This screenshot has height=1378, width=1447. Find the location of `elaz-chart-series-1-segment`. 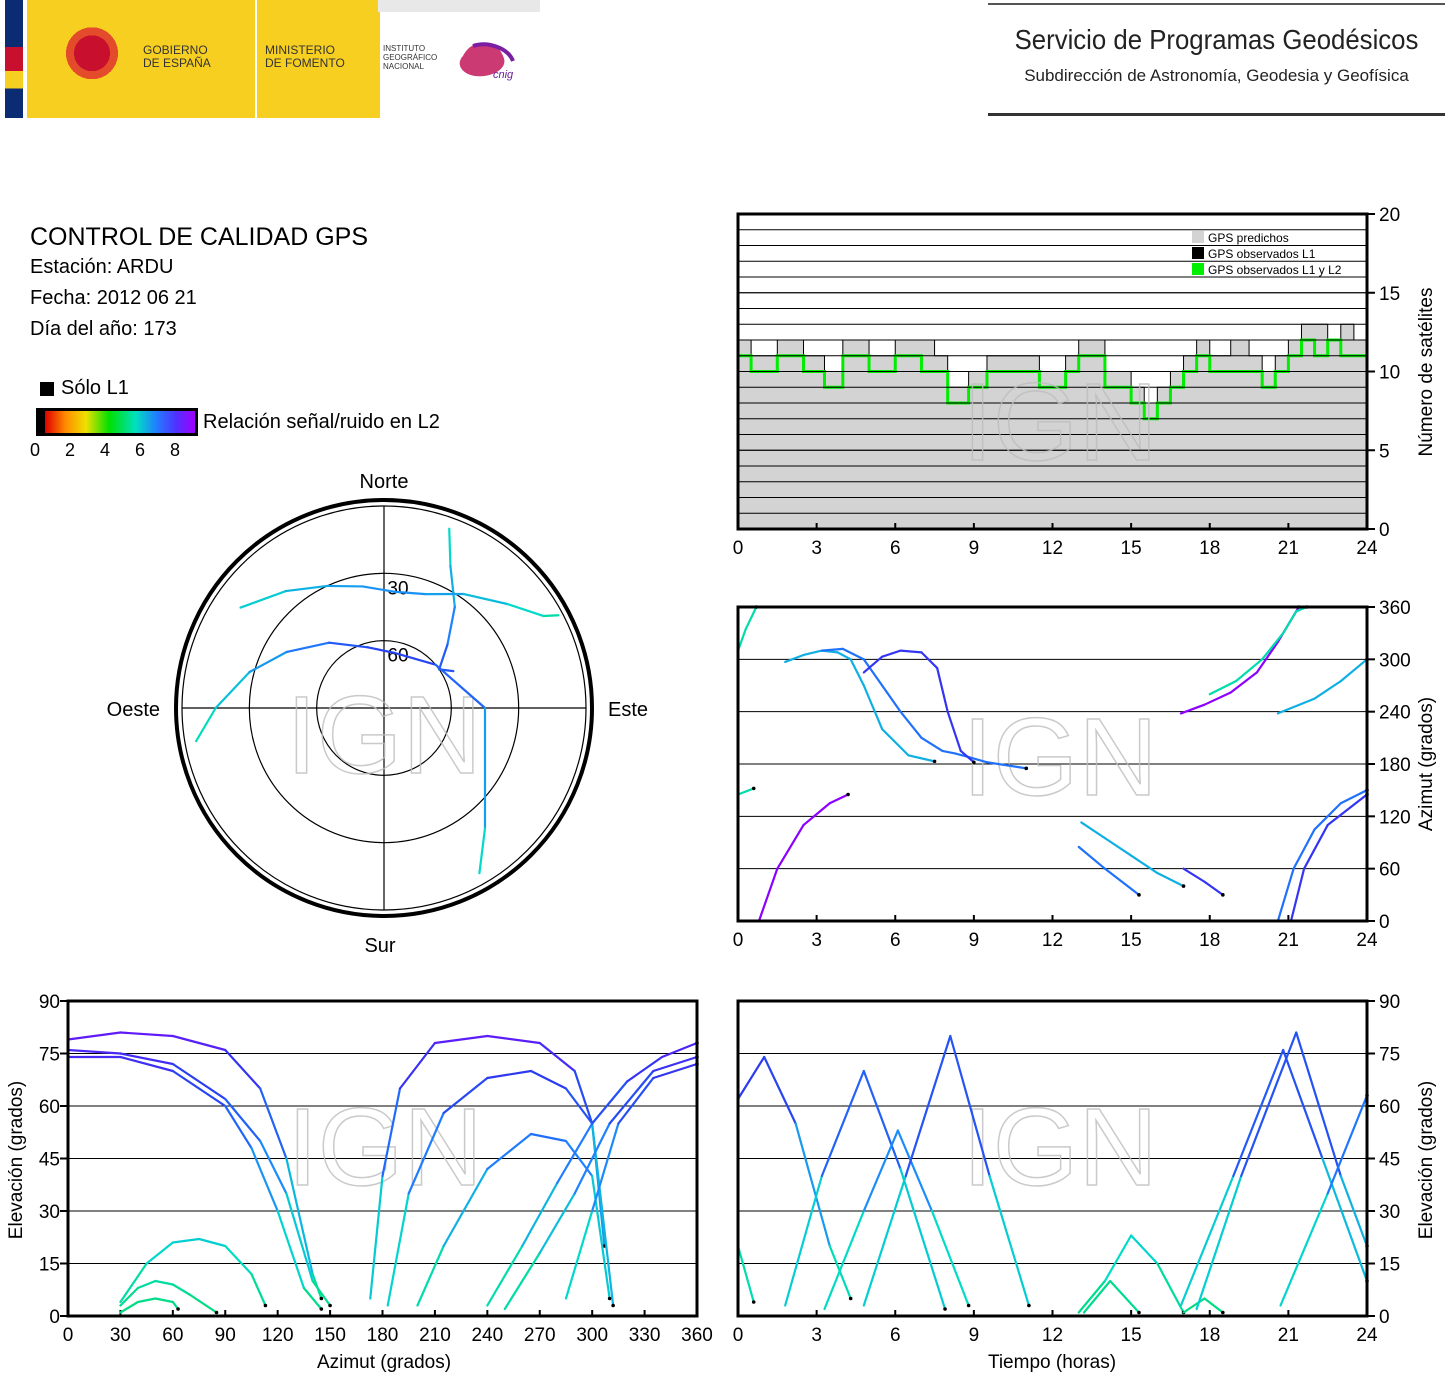

elaz-chart-series-1-segment is located at coordinates (243, 1120).